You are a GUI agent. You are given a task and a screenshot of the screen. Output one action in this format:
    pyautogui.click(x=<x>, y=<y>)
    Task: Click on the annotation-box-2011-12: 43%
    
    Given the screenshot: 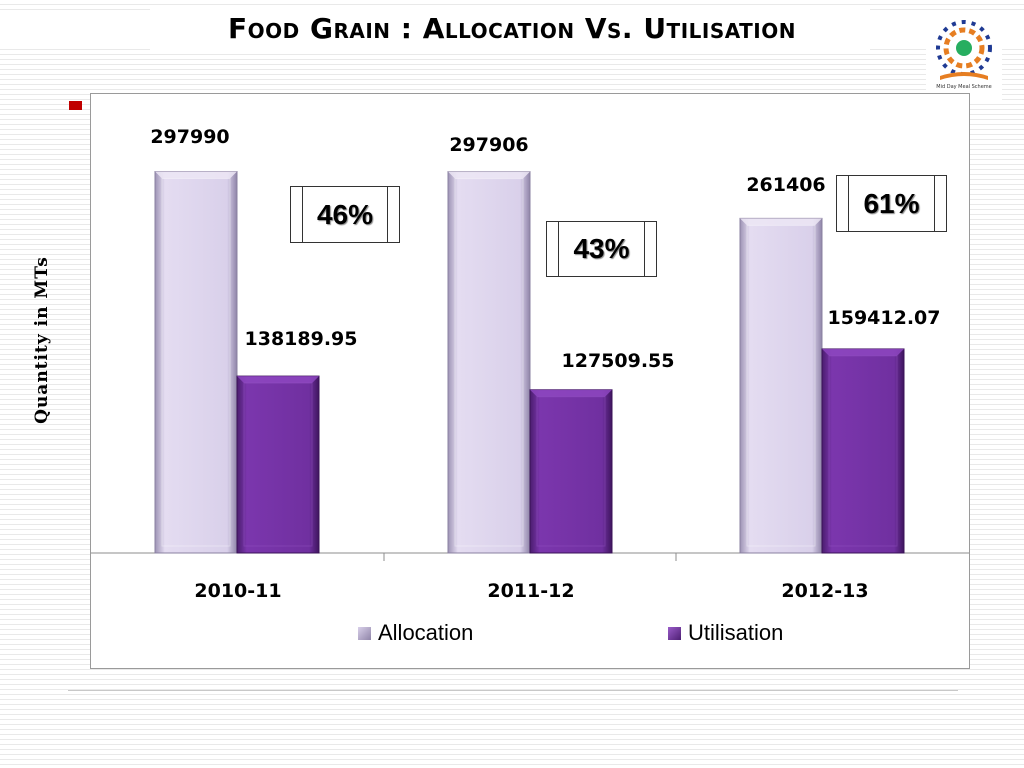 What is the action you would take?
    pyautogui.click(x=601, y=249)
    